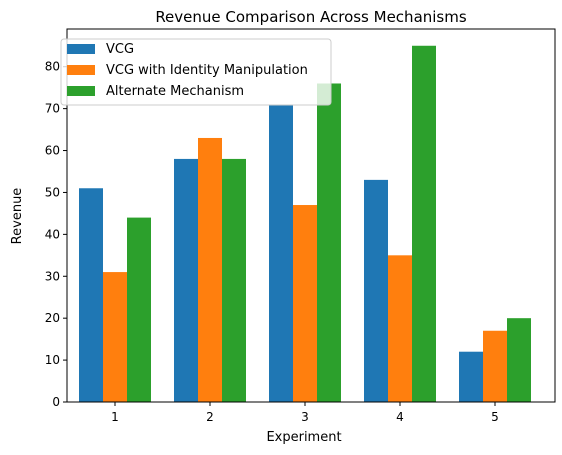  What do you see at coordinates (52, 360) in the screenshot?
I see `y-tick-label: 10` at bounding box center [52, 360].